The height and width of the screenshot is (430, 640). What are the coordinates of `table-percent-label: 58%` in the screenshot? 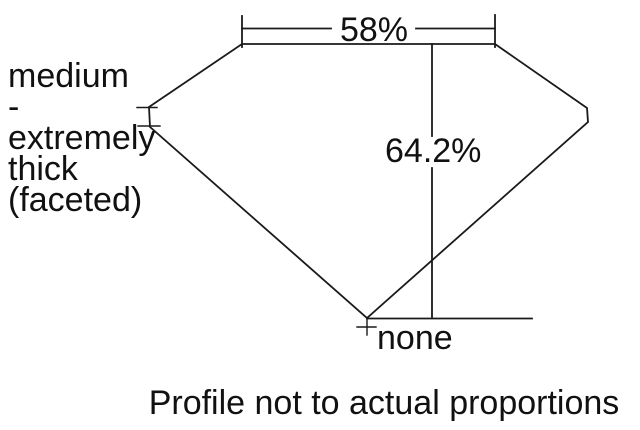 It's located at (374, 30).